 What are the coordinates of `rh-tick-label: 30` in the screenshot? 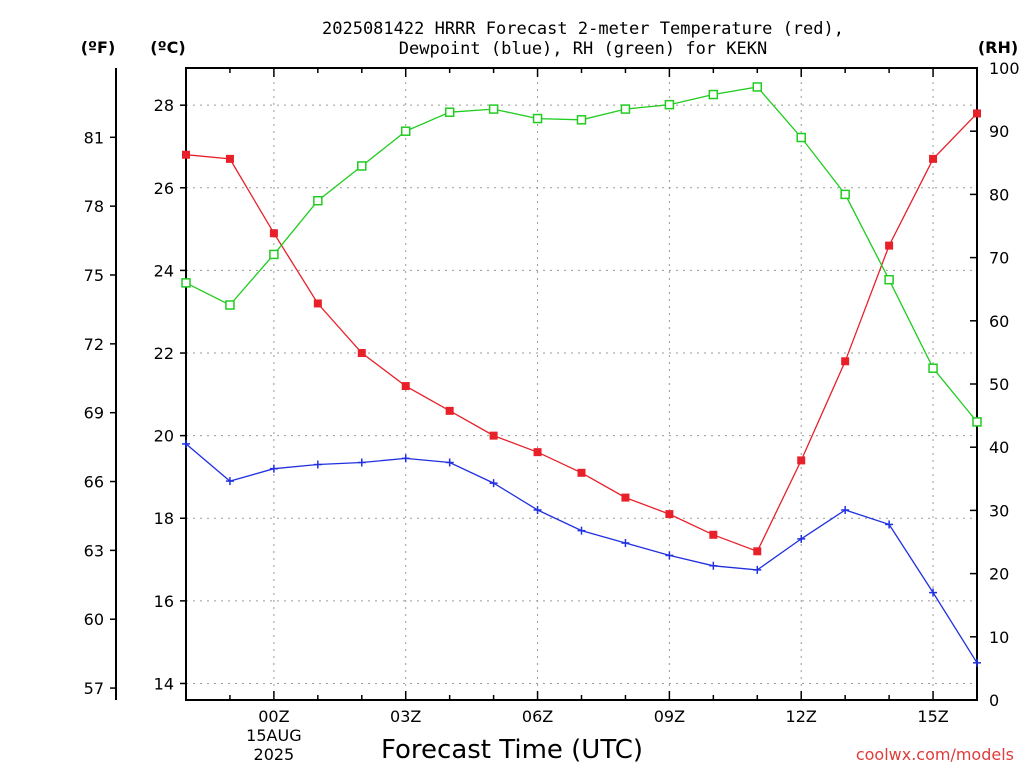 It's located at (999, 510).